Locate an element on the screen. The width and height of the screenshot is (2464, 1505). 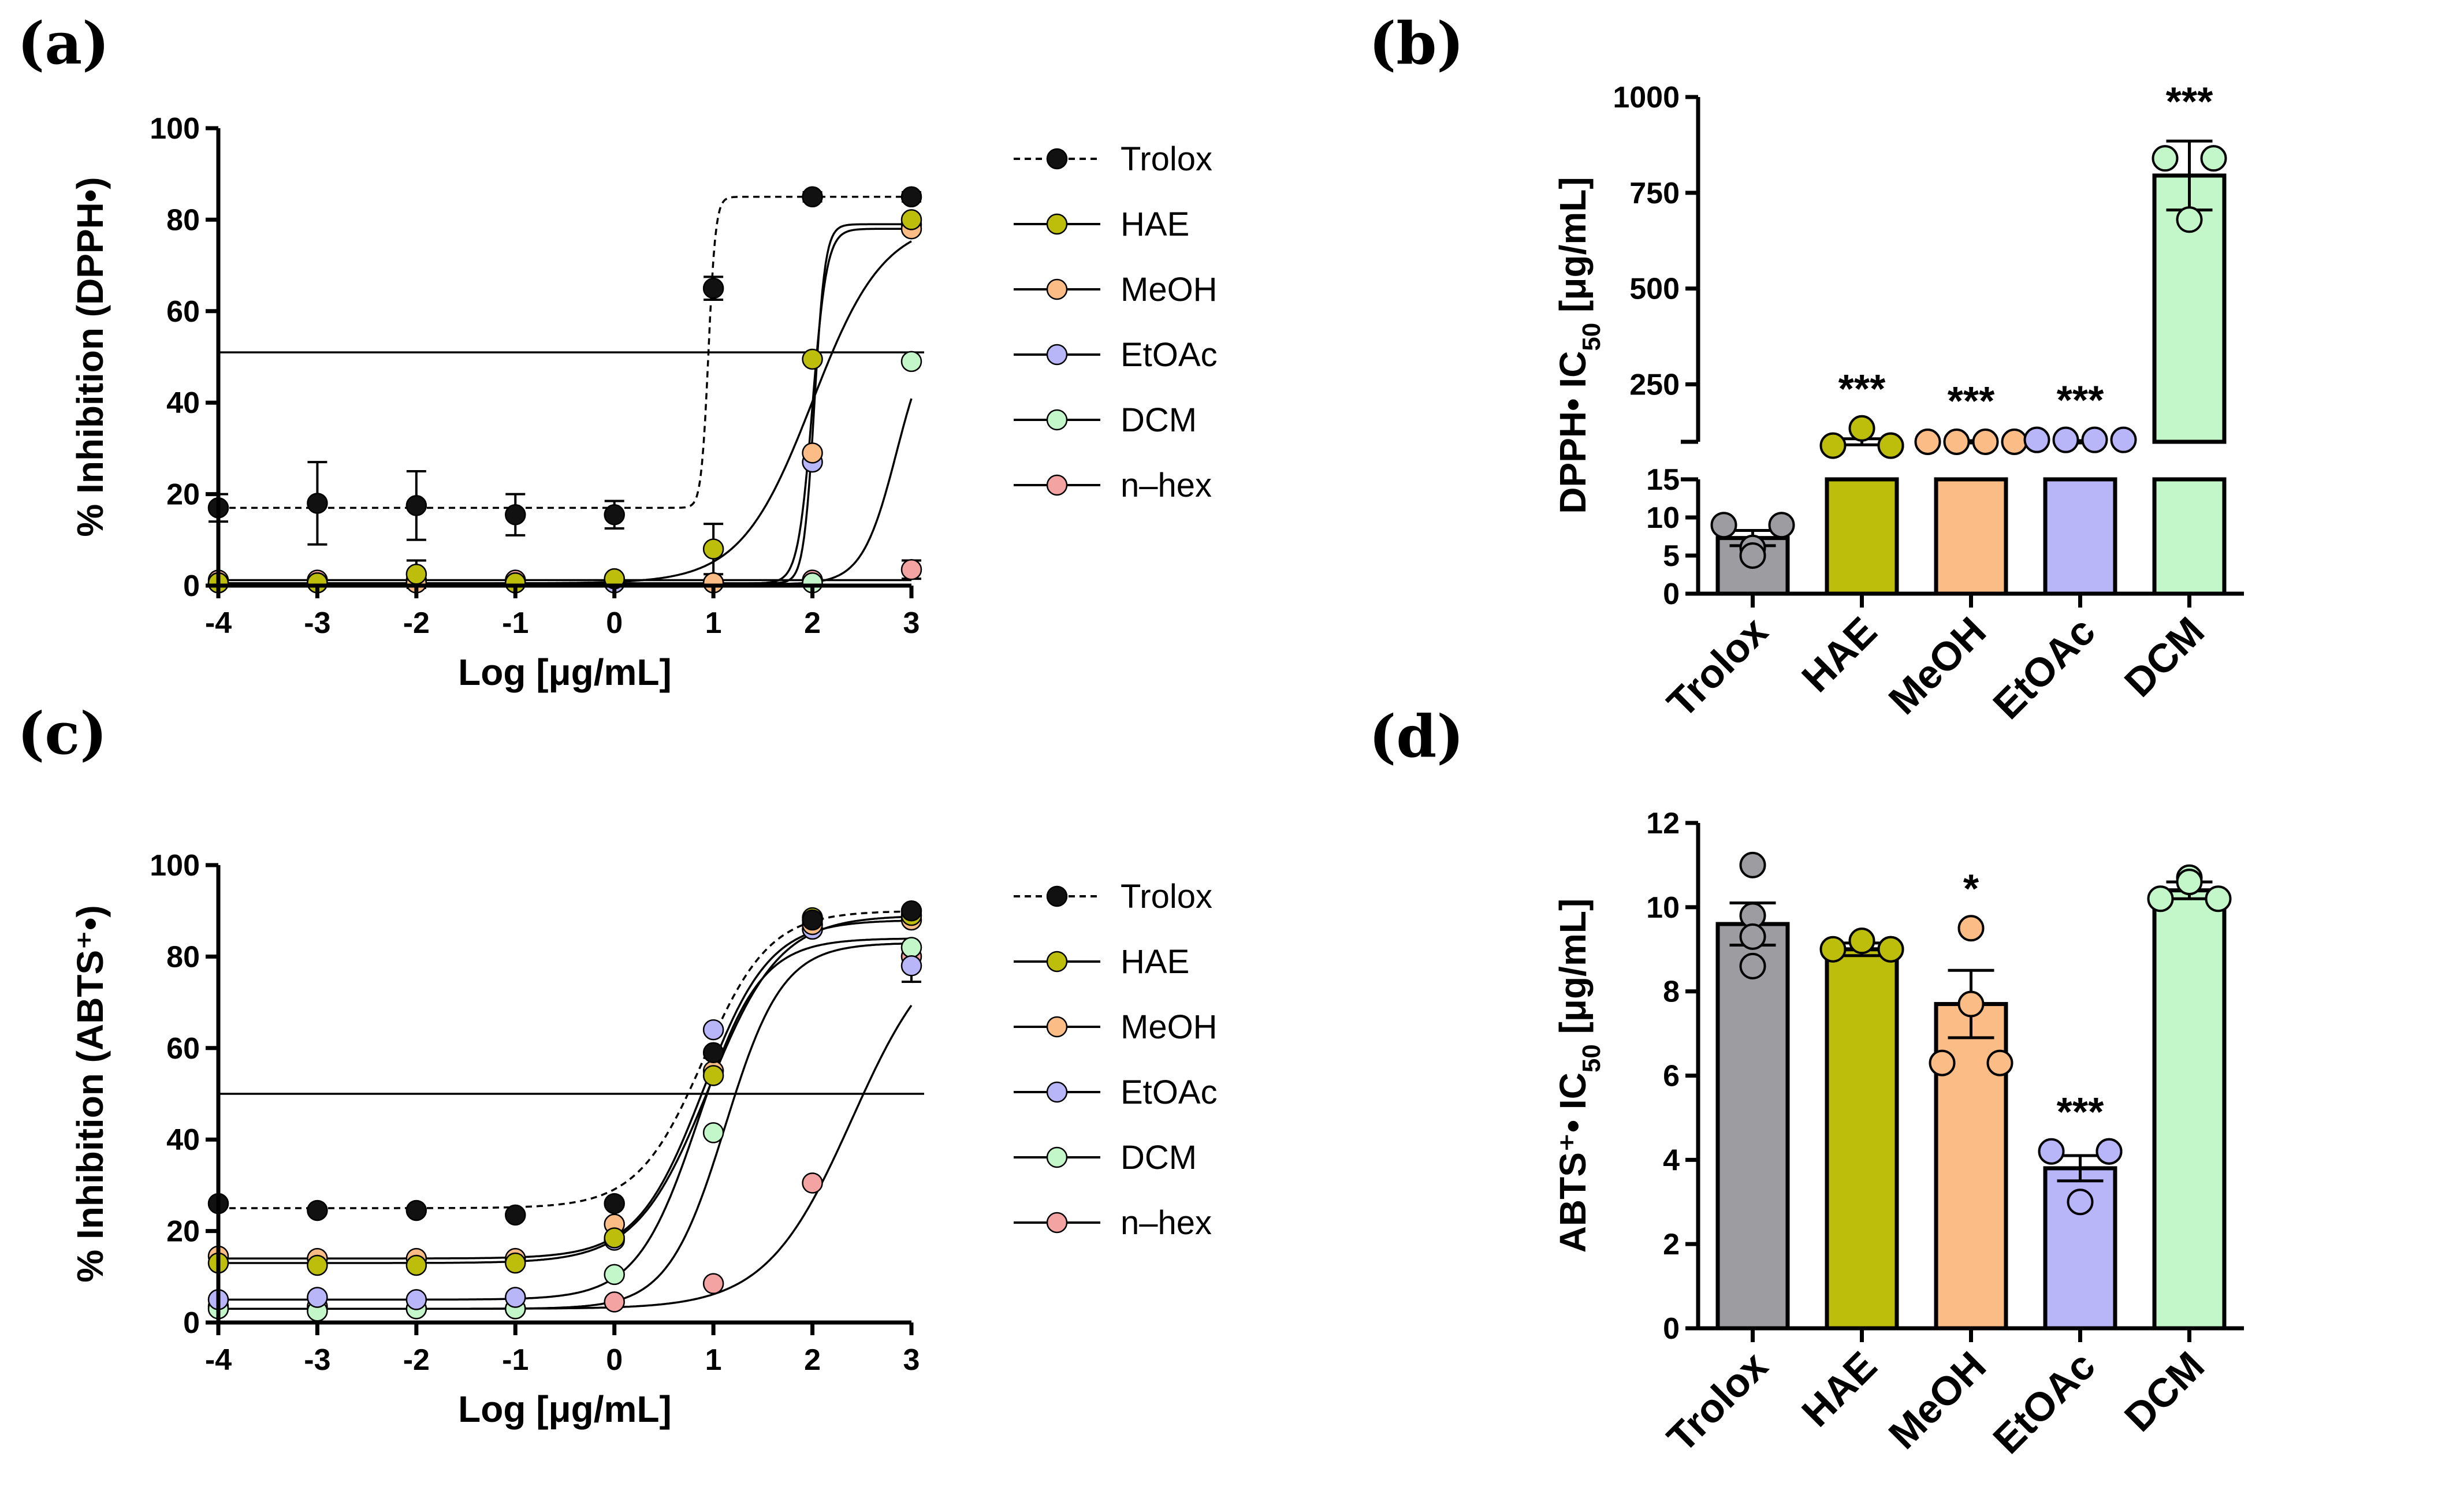
y-tick-label: 100 is located at coordinates (175, 865).